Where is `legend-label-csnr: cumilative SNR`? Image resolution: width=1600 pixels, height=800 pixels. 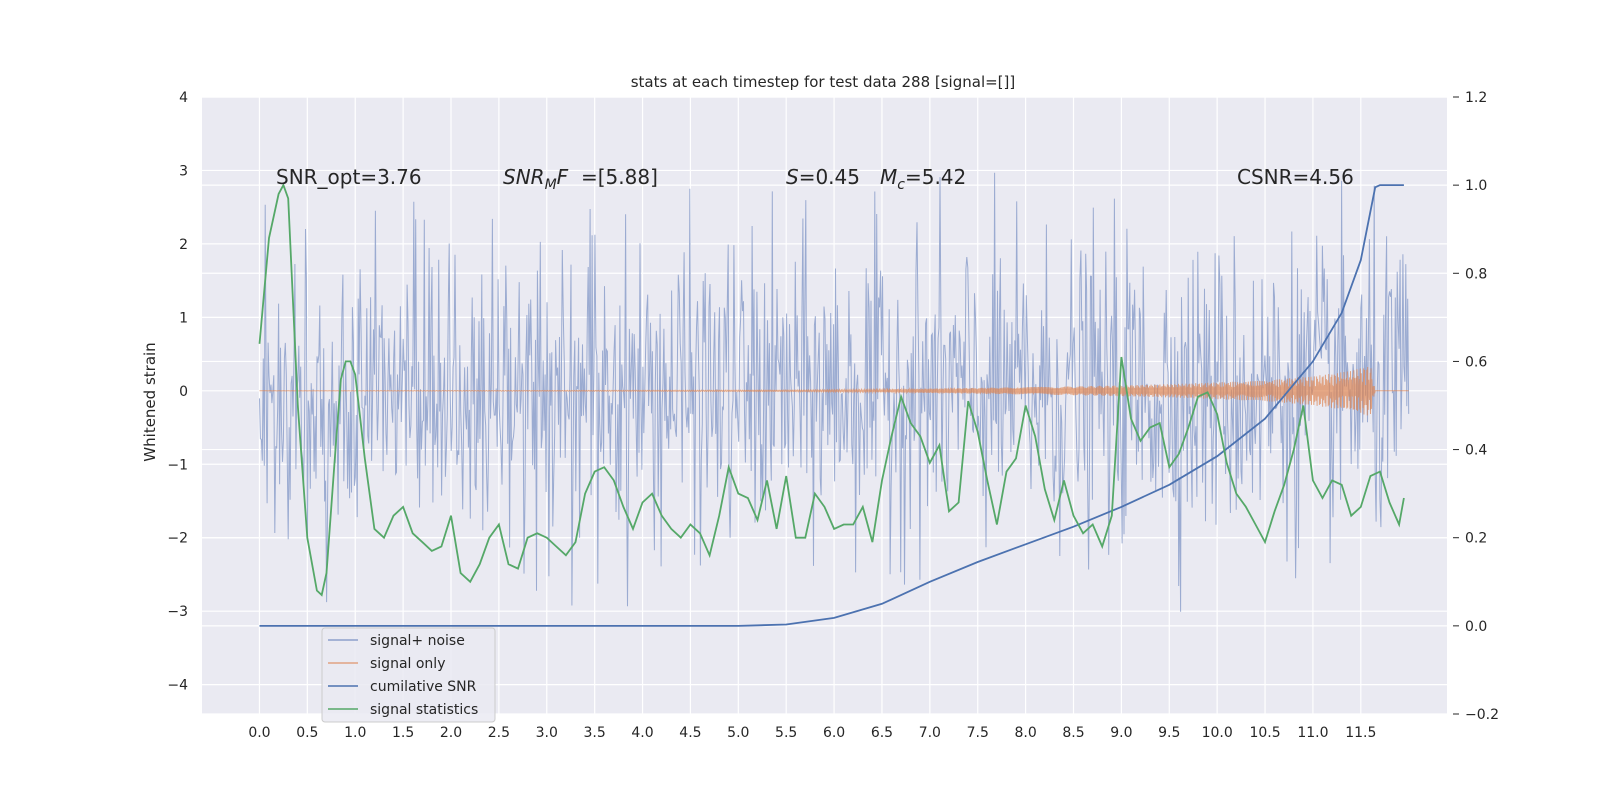 legend-label-csnr: cumilative SNR is located at coordinates (423, 687).